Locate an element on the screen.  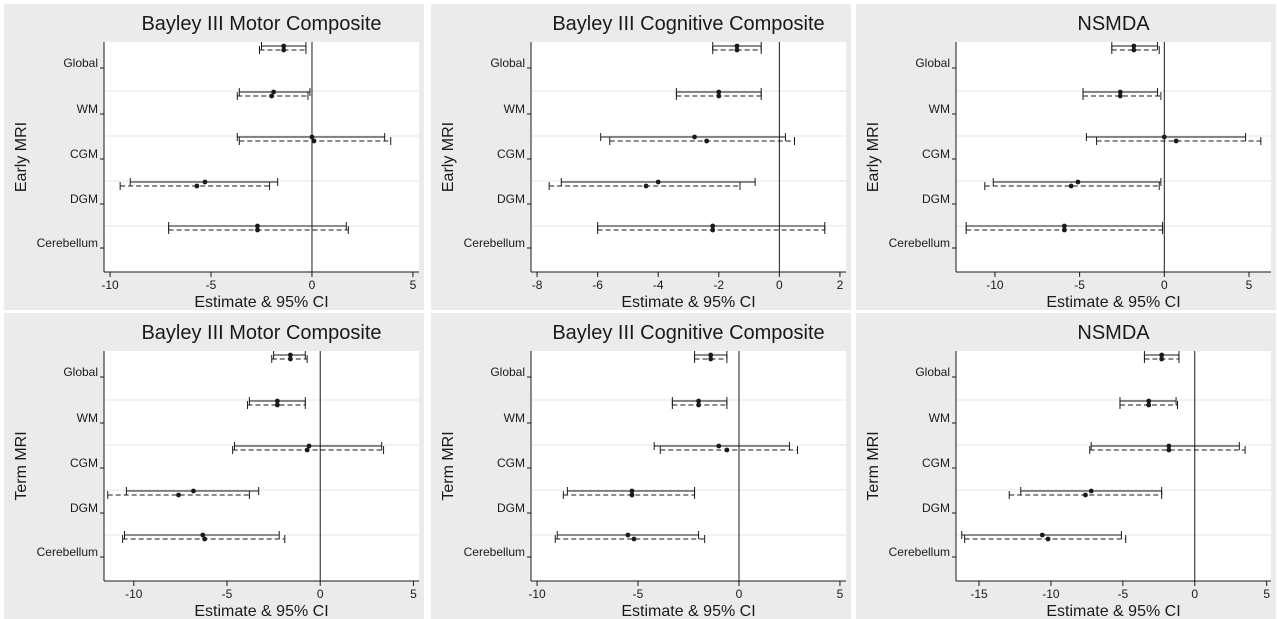
x-tick-label: -15 is located at coordinates (979, 594).